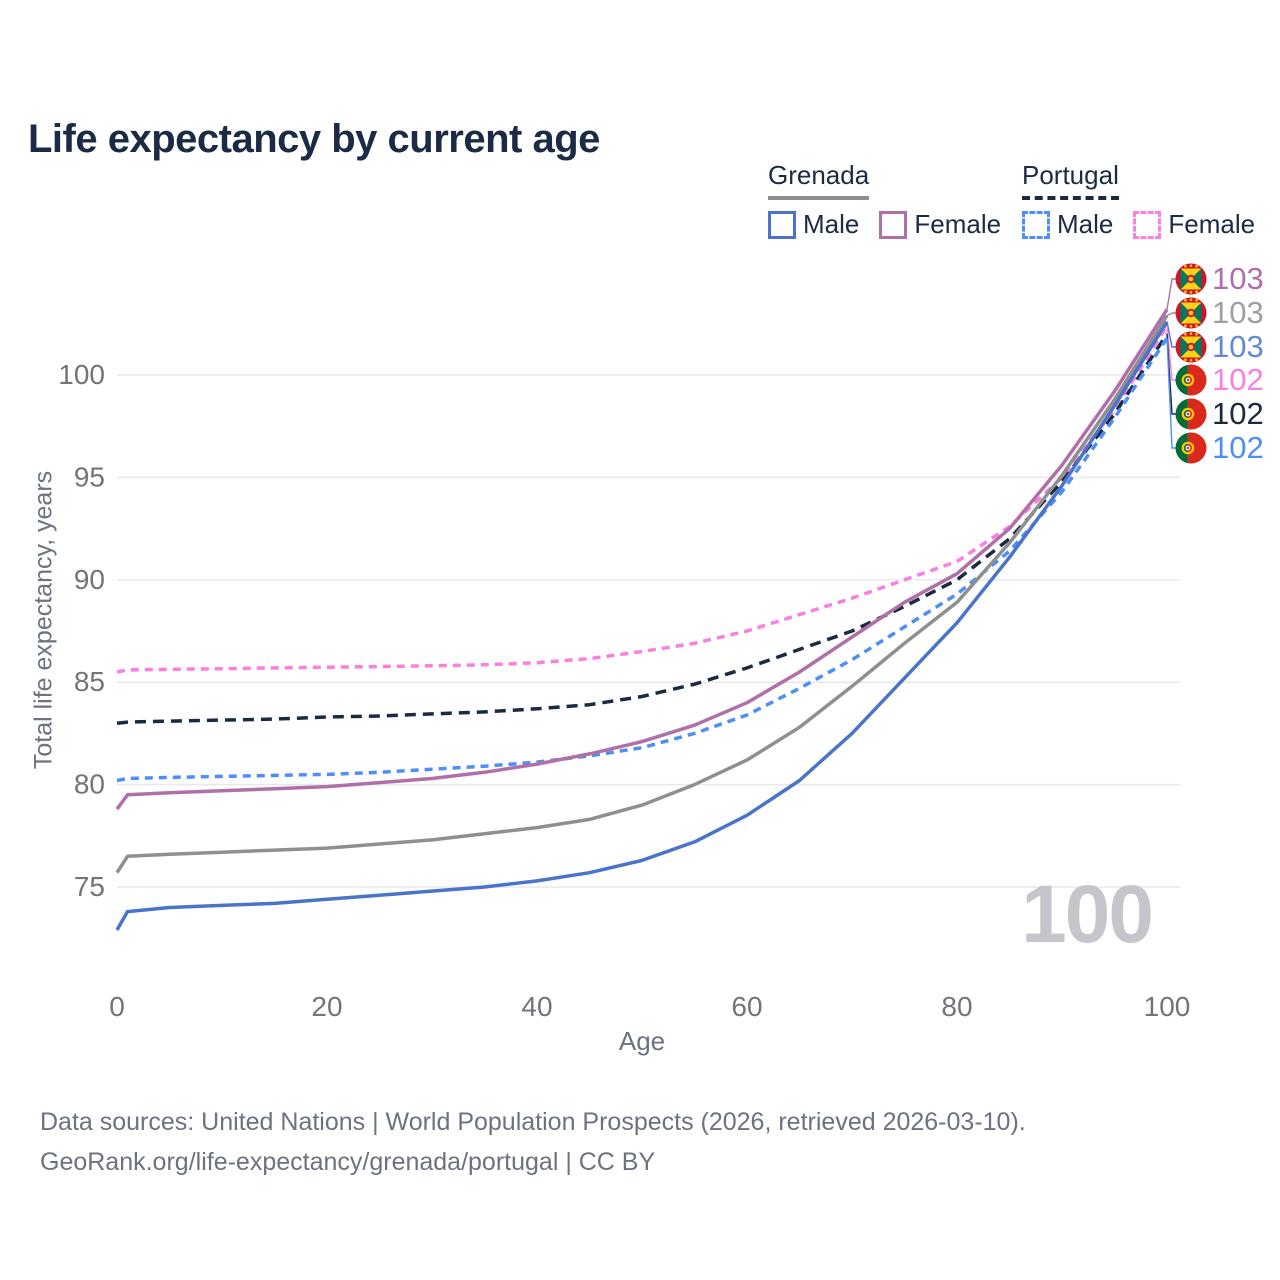  Describe the element at coordinates (89, 886) in the screenshot. I see `y-tick-75: 75` at that location.